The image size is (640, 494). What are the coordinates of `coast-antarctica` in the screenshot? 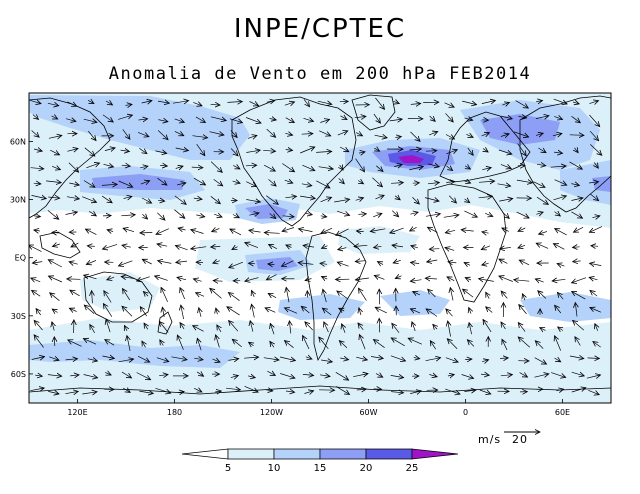 It's located at (320, 390).